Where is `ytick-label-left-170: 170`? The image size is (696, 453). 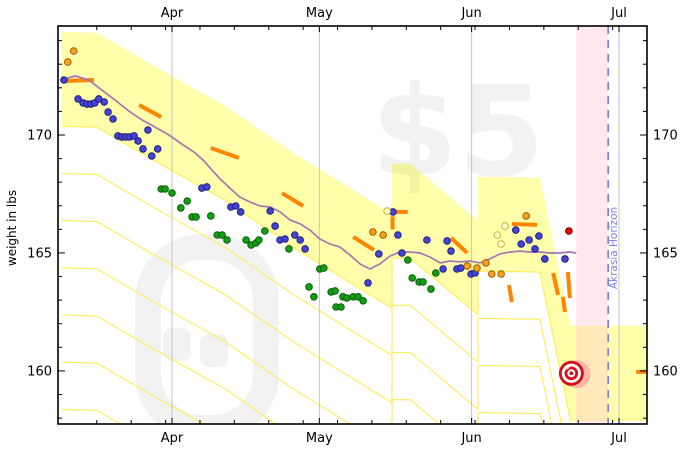
ytick-label-left-170: 170 is located at coordinates (39, 135).